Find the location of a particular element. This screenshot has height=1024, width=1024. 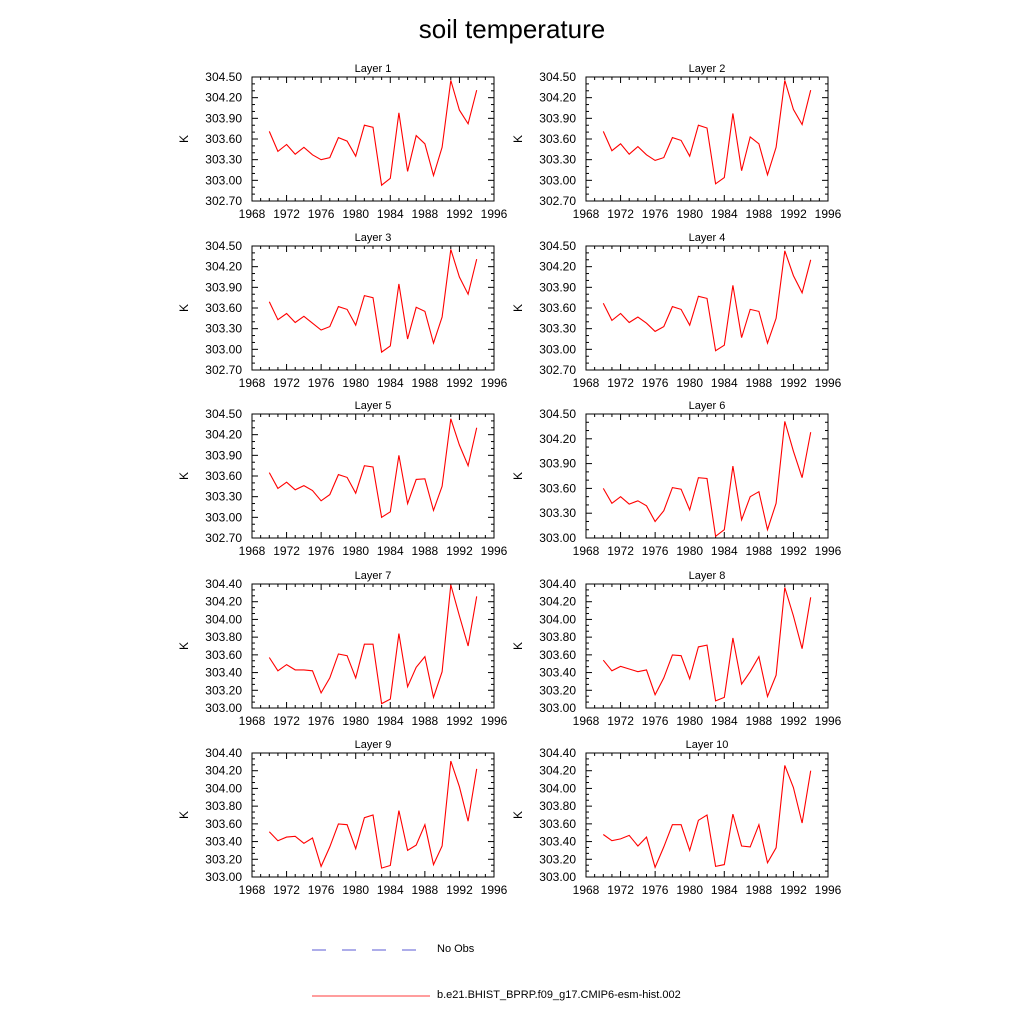

y-tick-label: 304.40 is located at coordinates (557, 753).